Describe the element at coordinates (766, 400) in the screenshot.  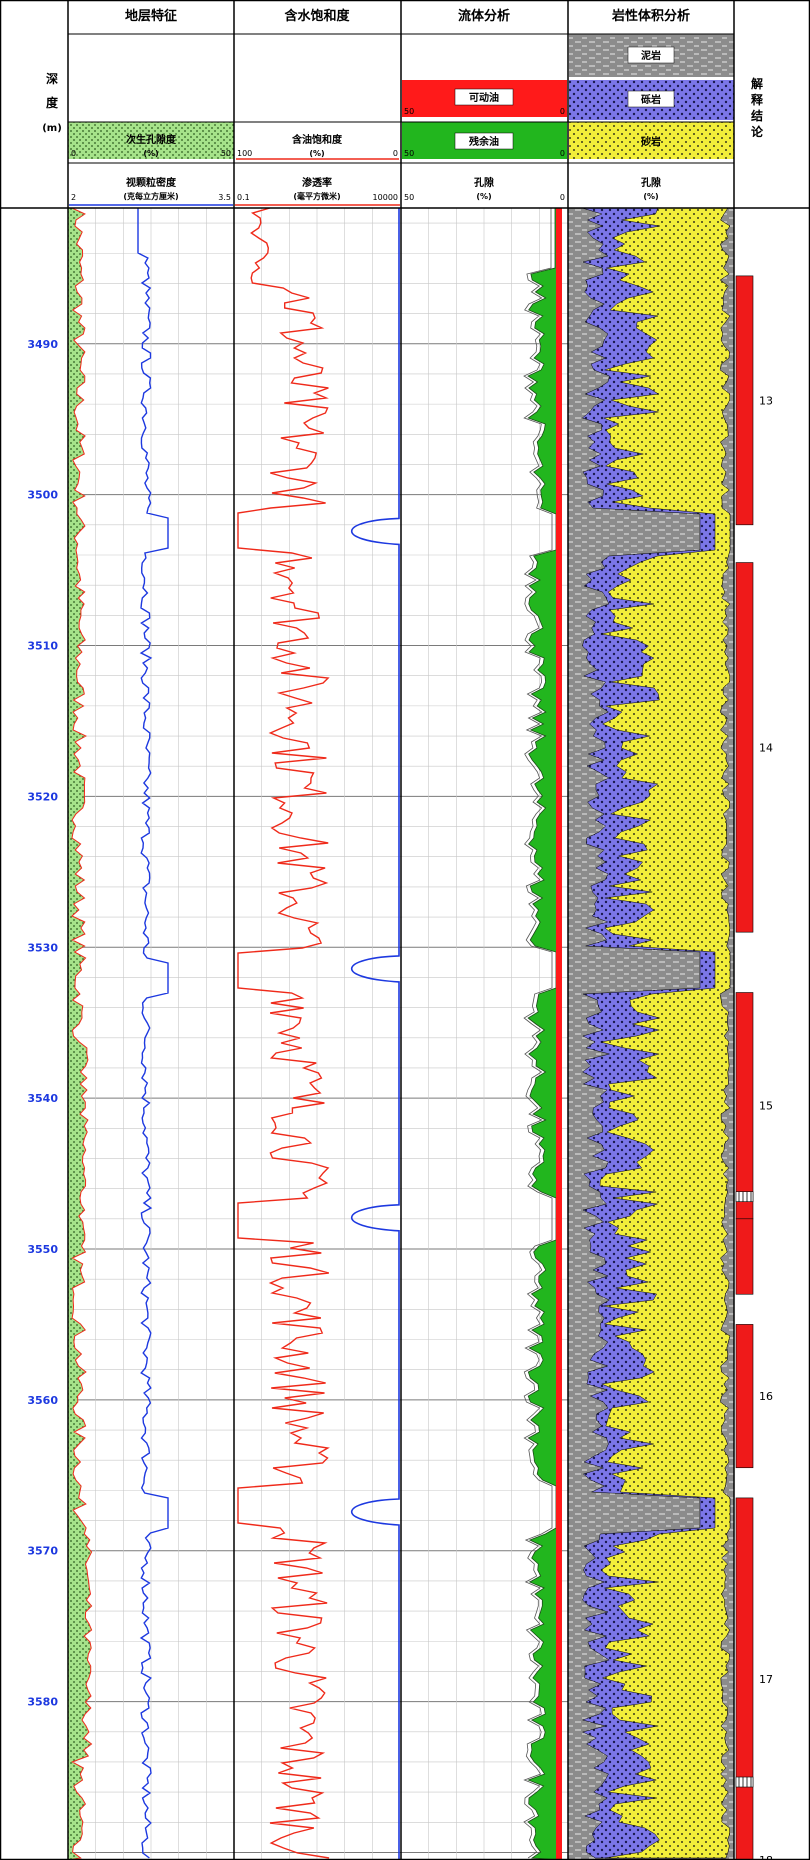
I see `zone-label: 13` at that location.